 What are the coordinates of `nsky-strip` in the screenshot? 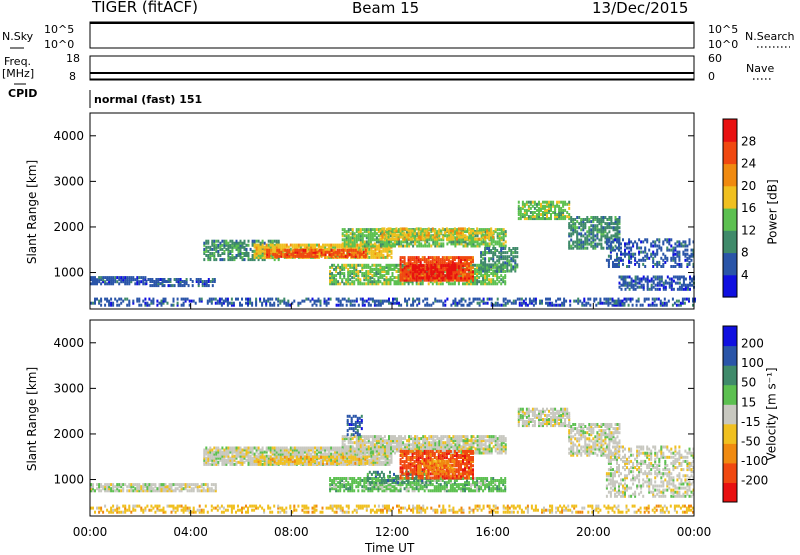 It's located at (392, 35).